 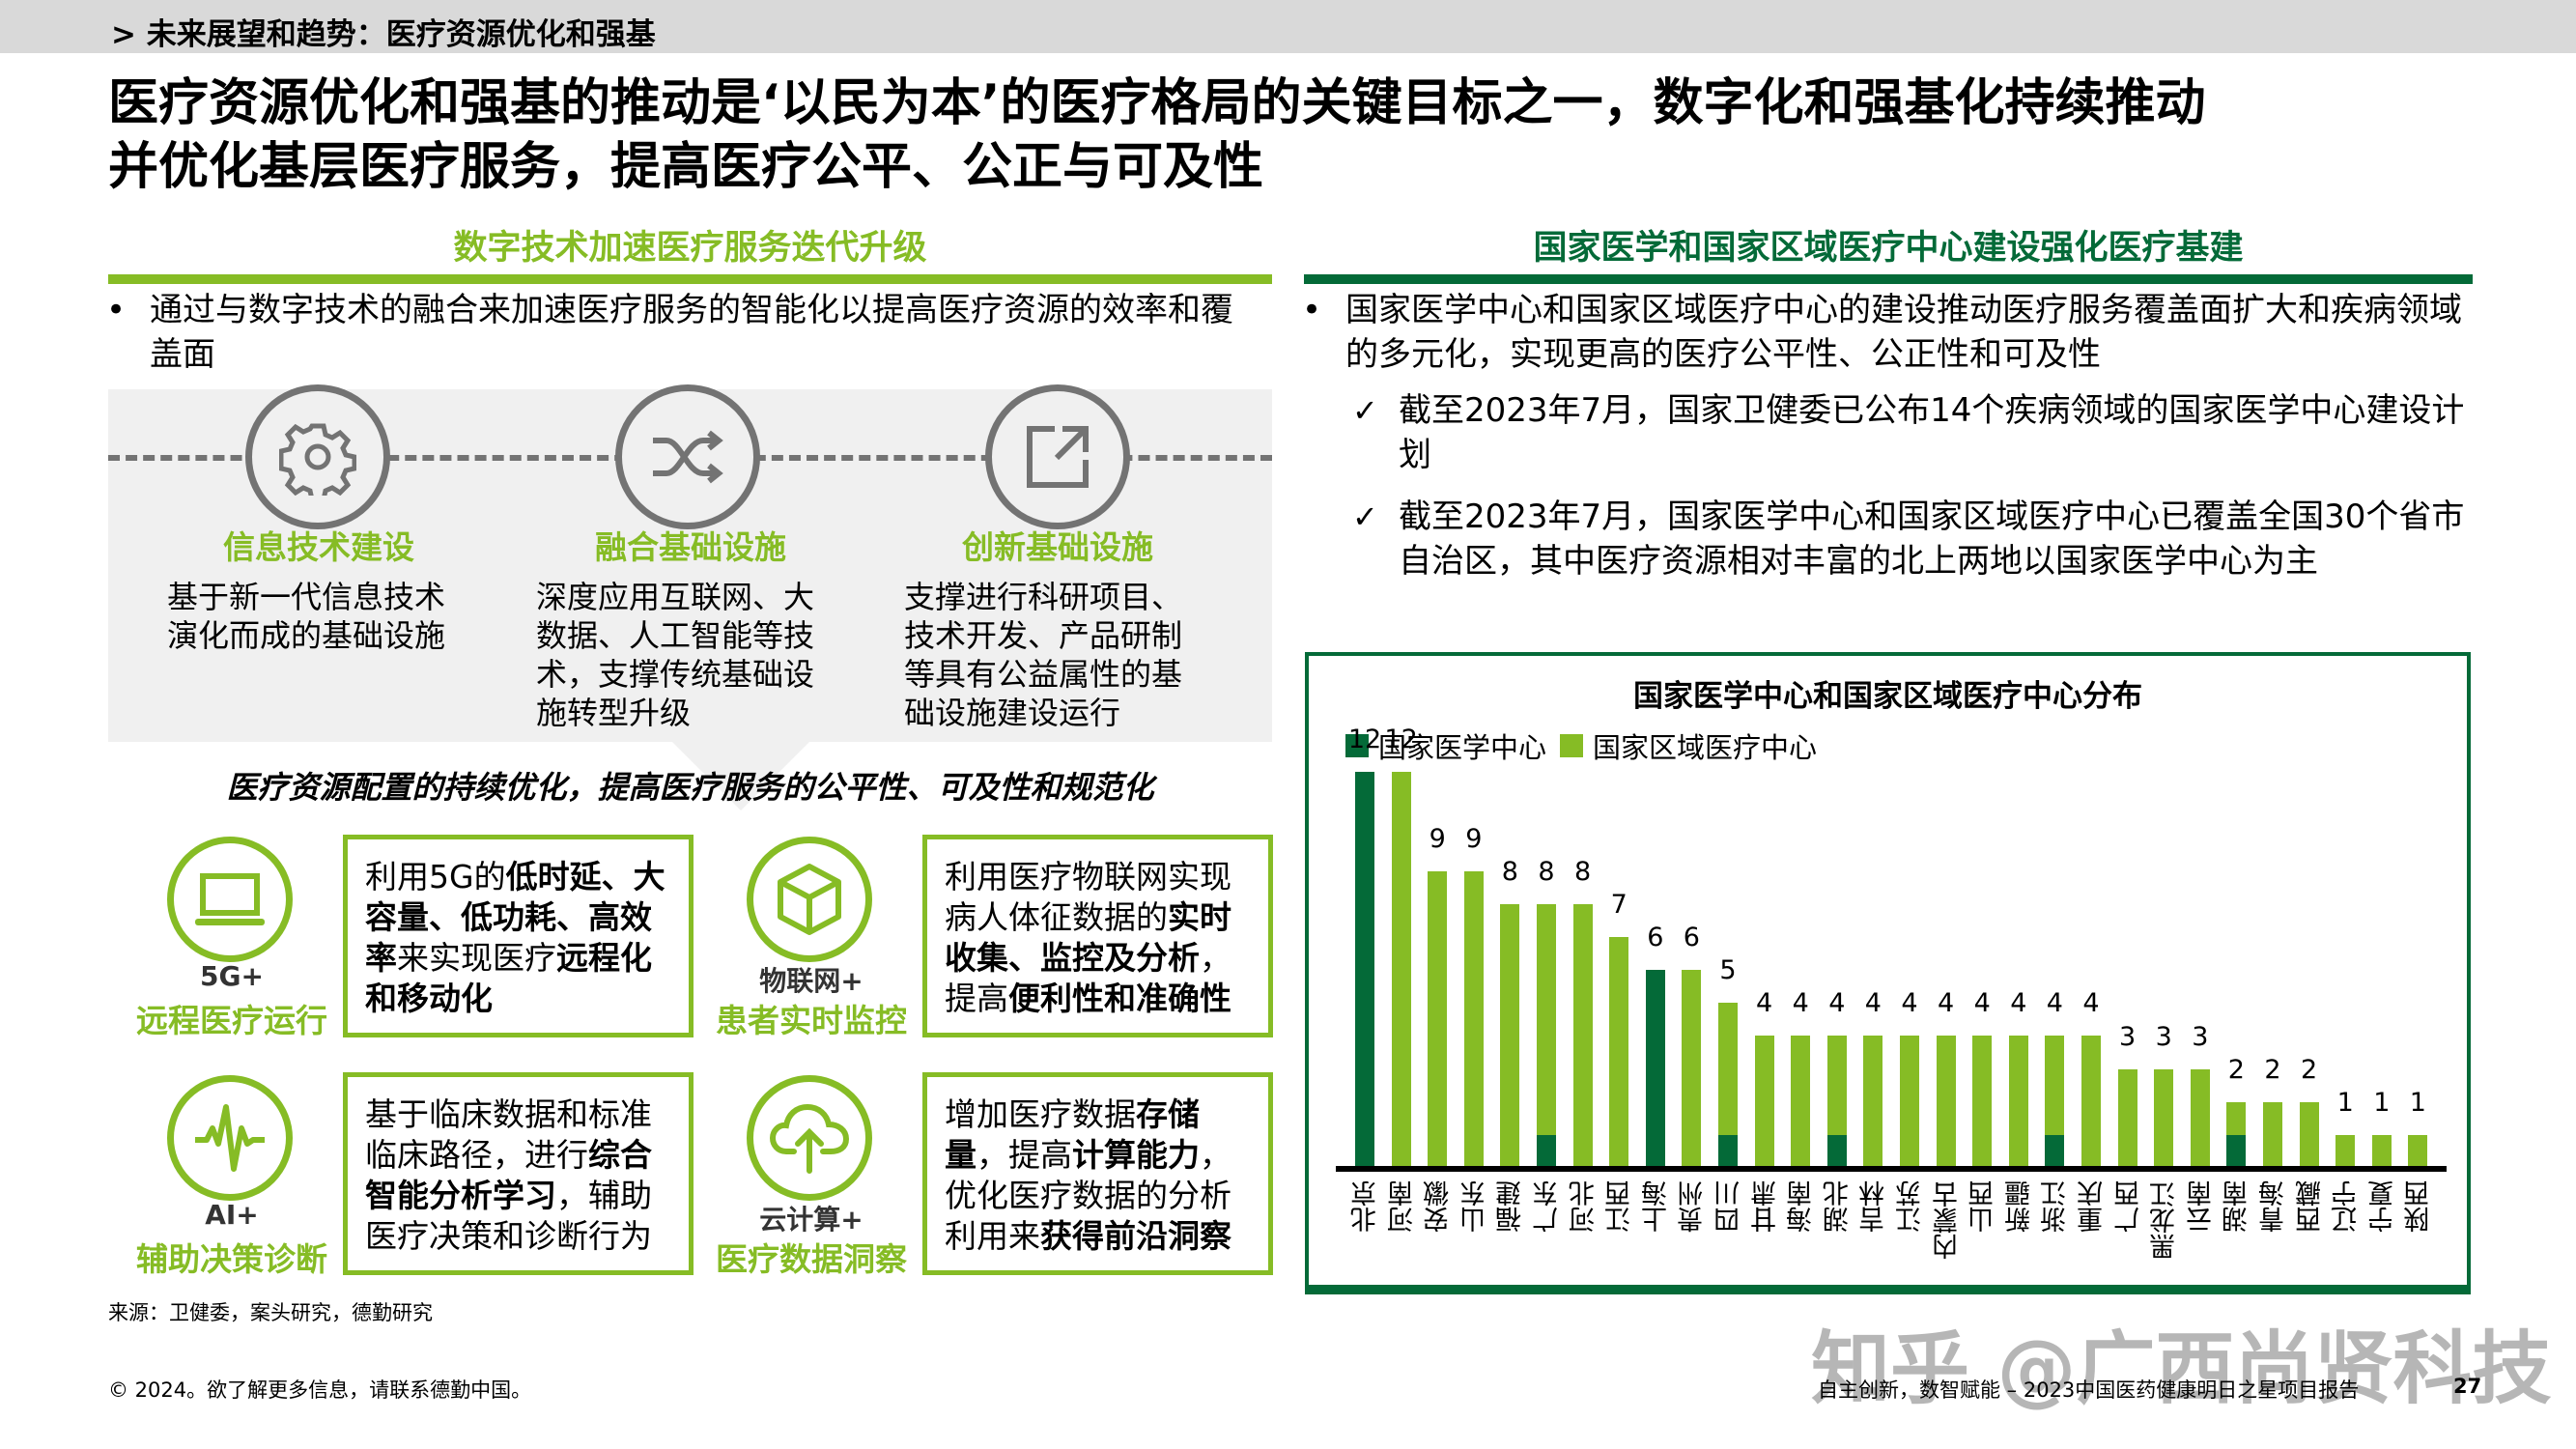 I want to click on card-category: 远程医疗运行, so click(x=231, y=1021).